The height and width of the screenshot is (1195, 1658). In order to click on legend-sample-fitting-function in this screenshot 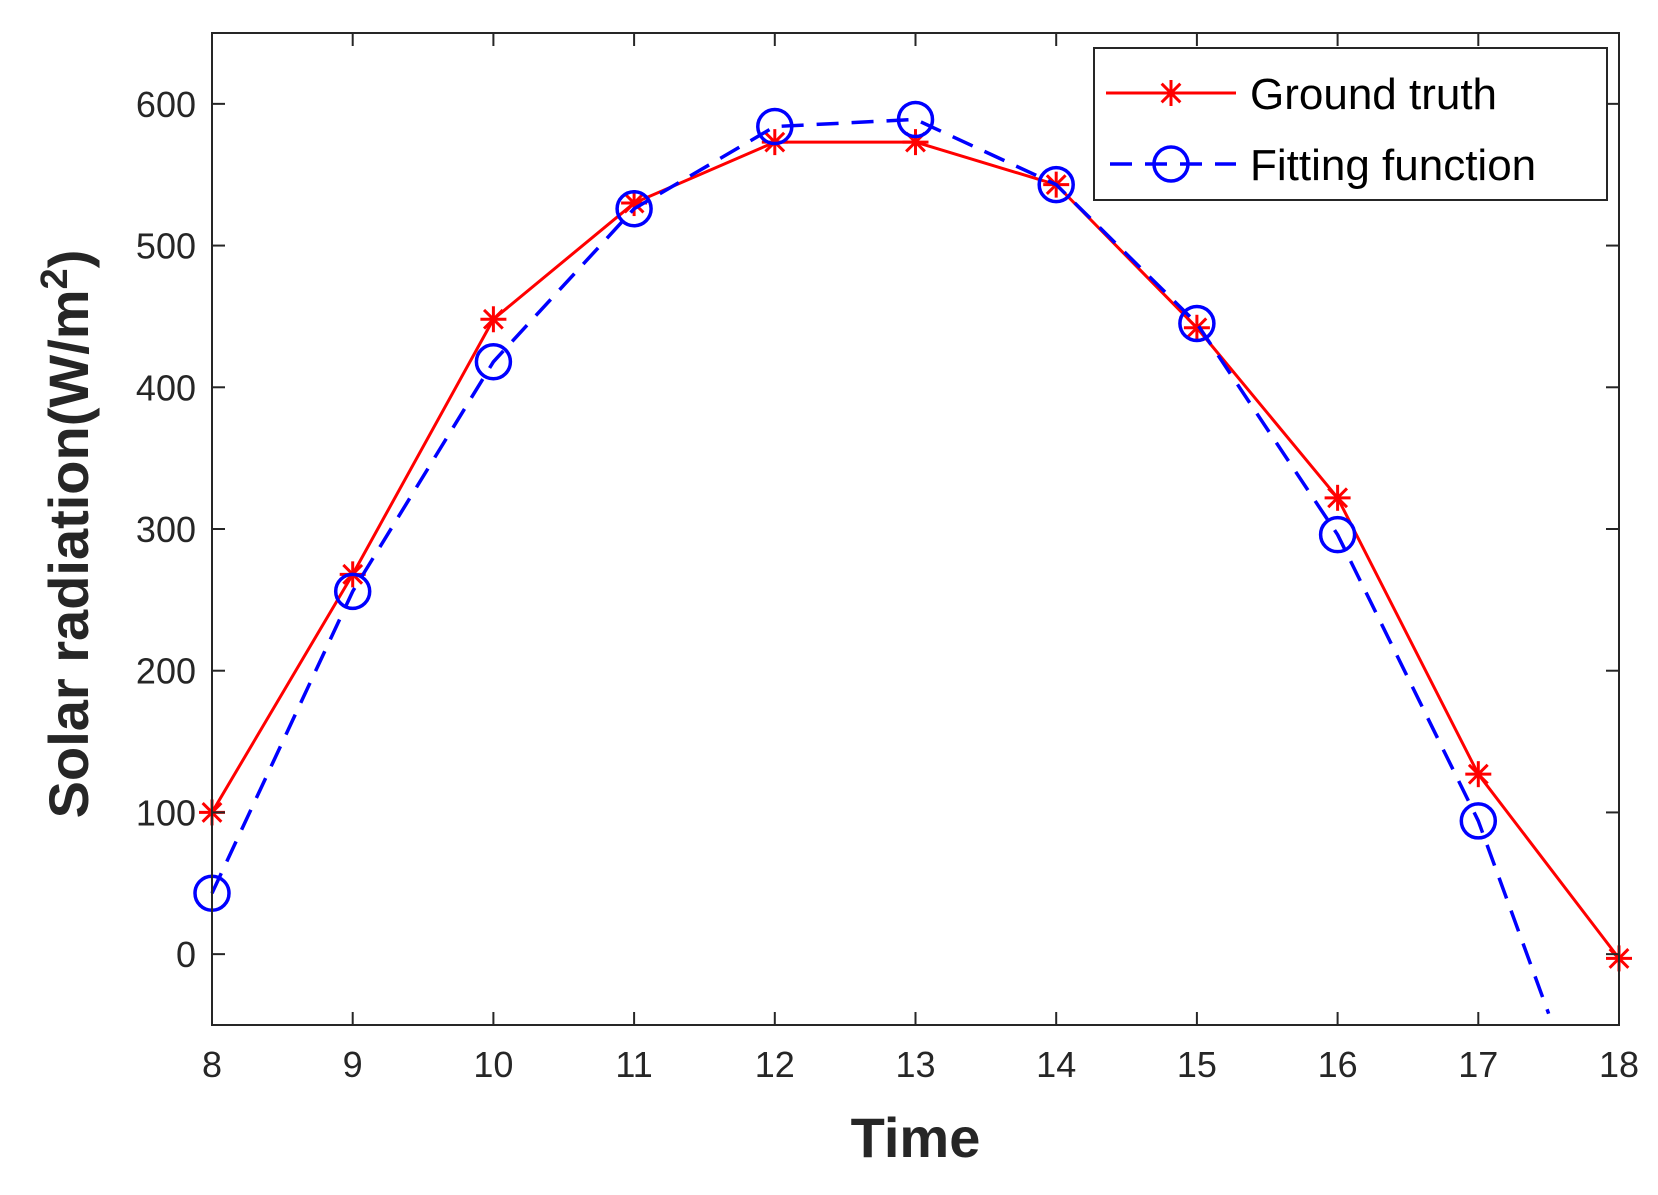, I will do `click(1171, 164)`.